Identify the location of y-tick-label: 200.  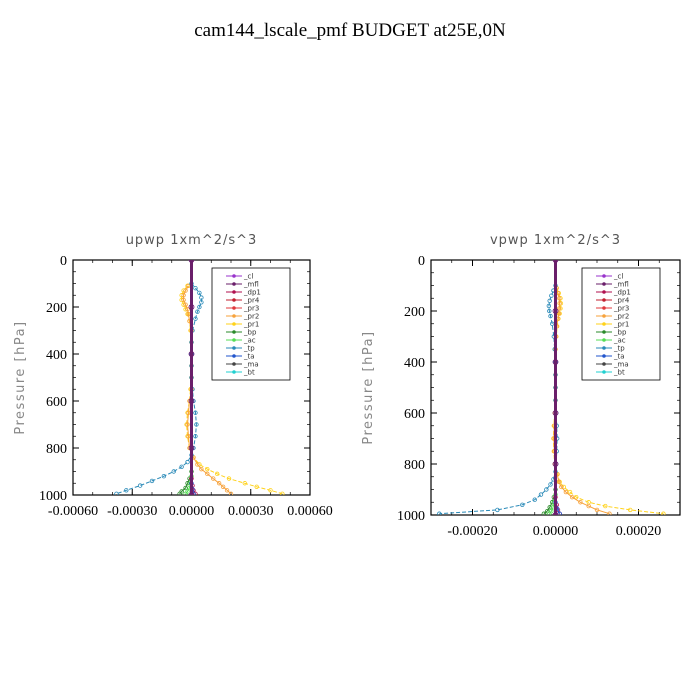
(56, 308).